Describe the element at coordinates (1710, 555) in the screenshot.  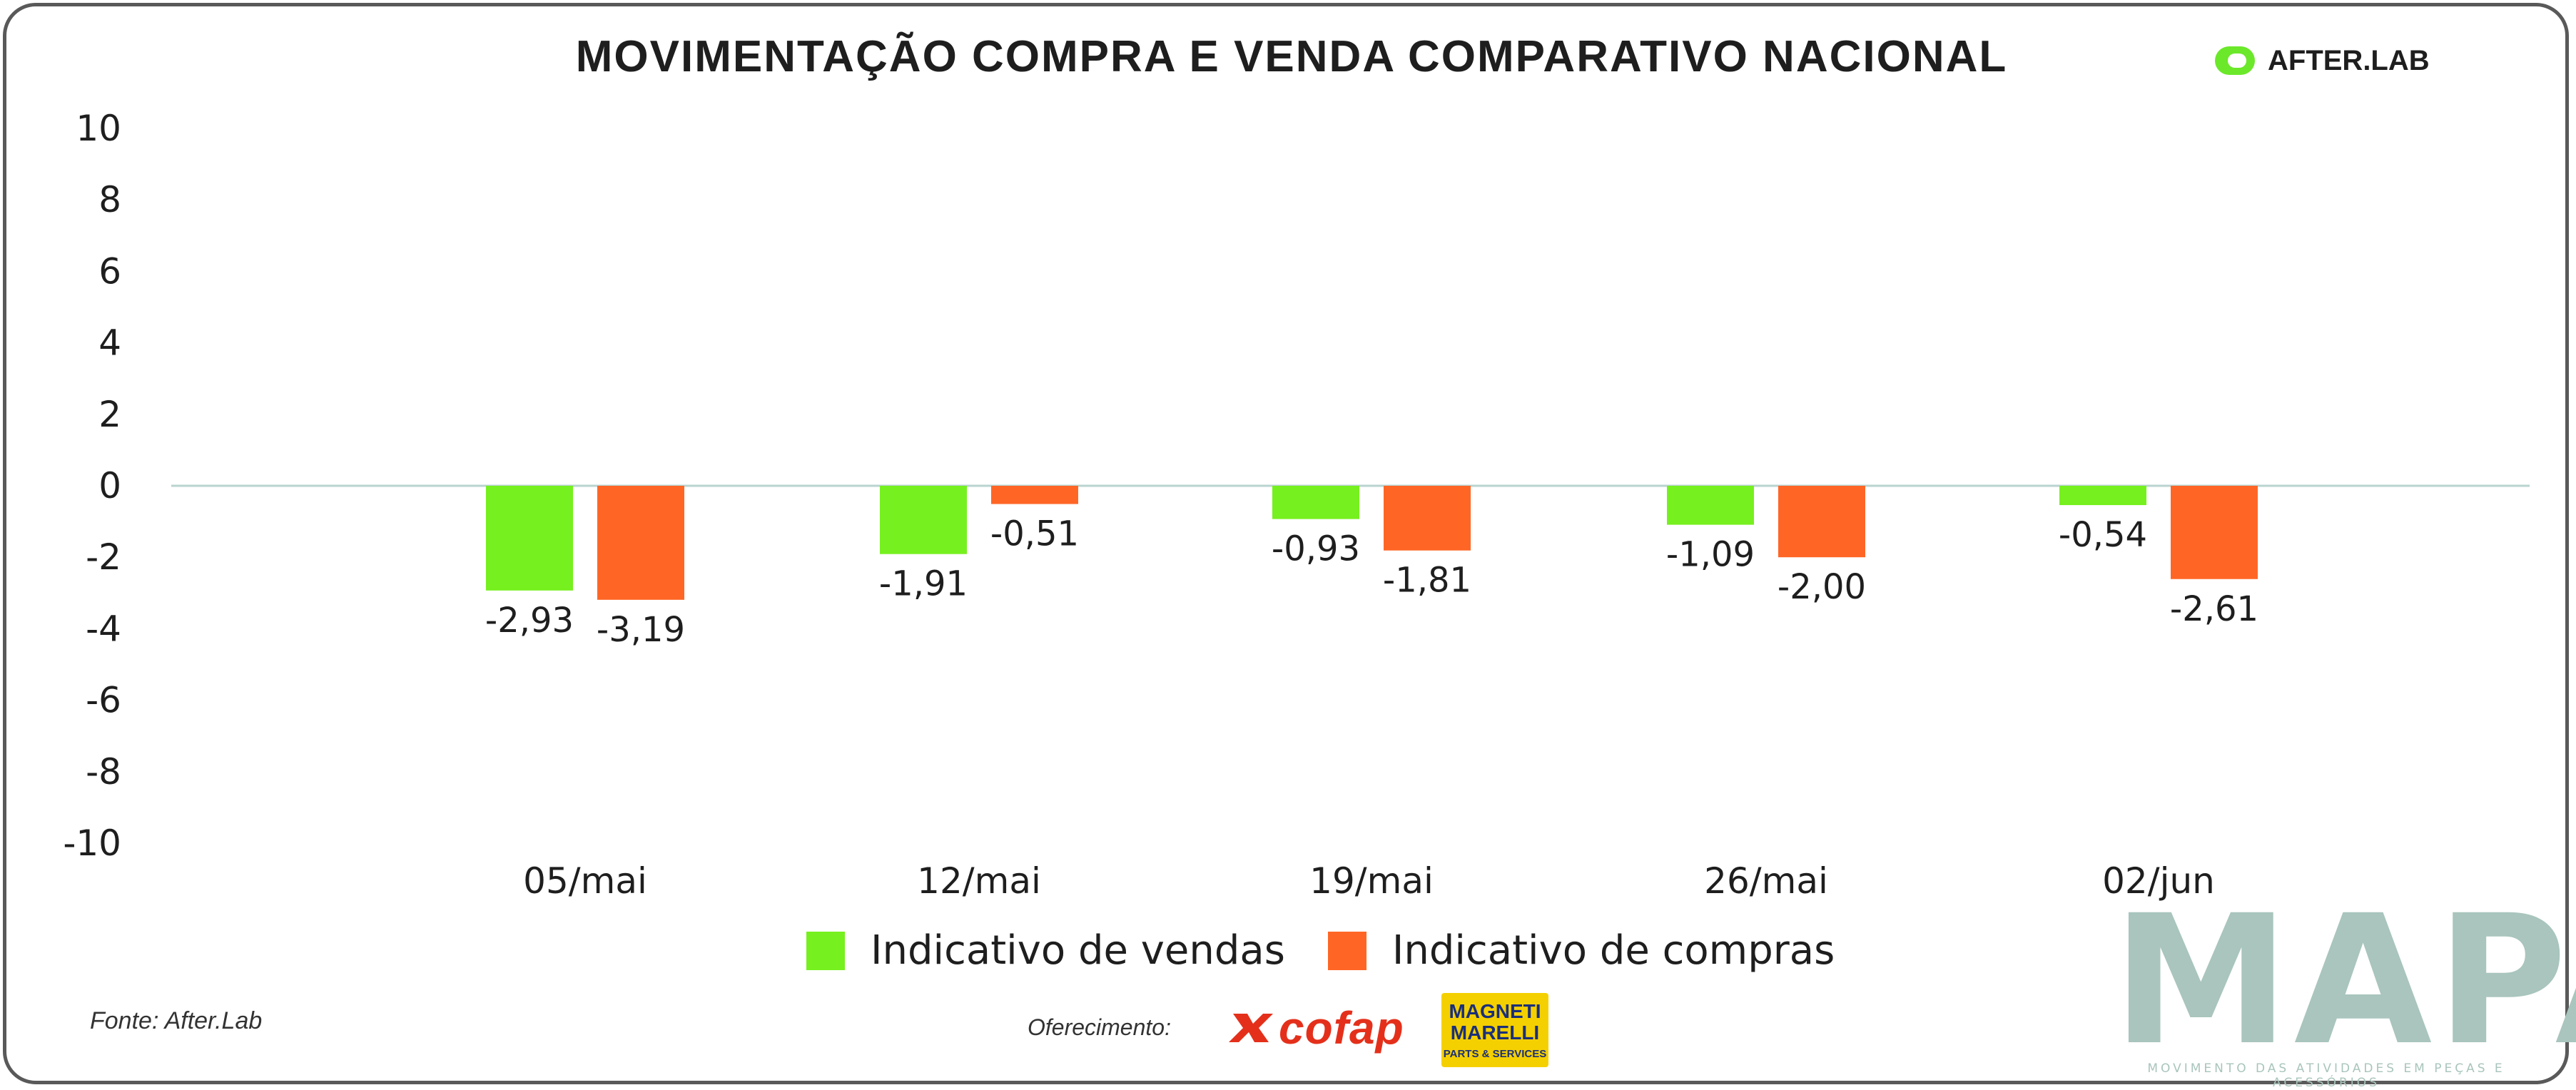
I see `data-label: -1,09` at that location.